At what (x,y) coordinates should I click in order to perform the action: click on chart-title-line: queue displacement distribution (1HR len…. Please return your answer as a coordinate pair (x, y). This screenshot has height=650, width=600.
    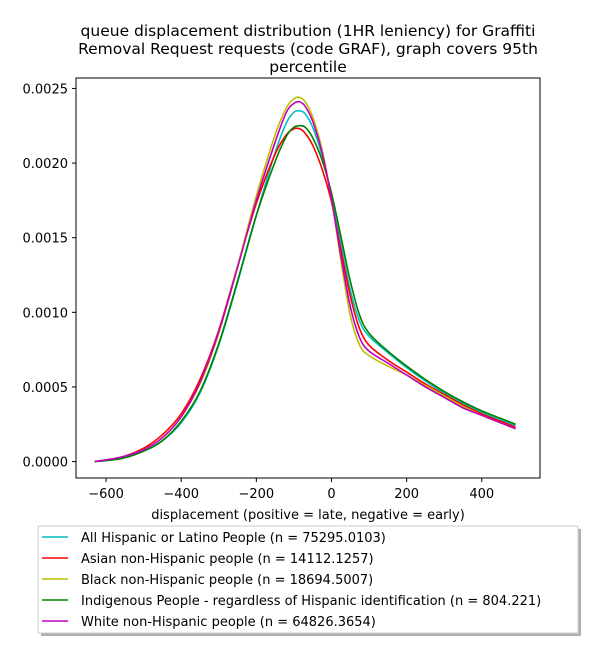
    Looking at the image, I should click on (308, 31).